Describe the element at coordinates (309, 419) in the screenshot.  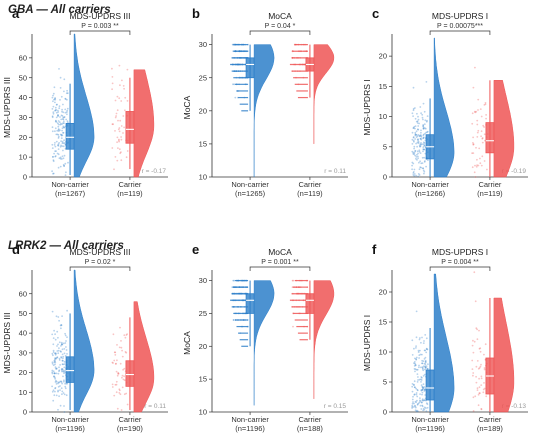
I see `x-category-label: Carrier` at that location.